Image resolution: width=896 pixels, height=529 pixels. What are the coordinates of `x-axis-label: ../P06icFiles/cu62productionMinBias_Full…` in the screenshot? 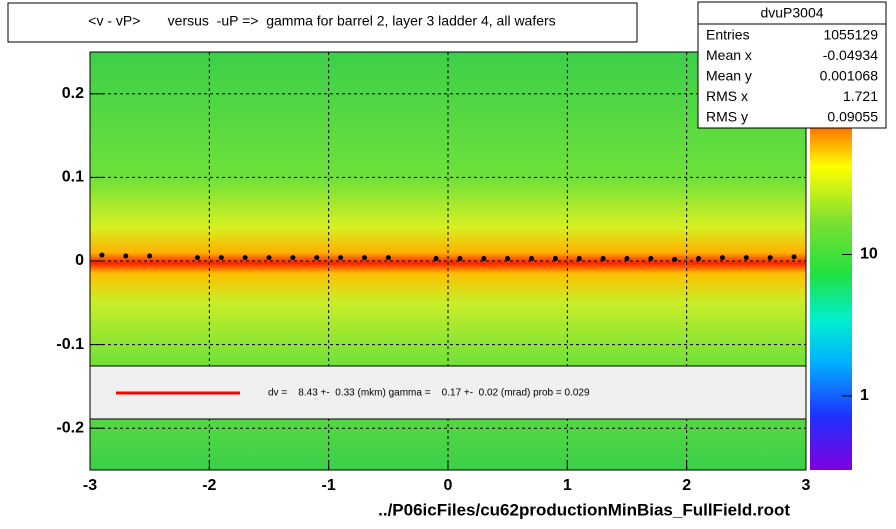 It's located at (584, 509).